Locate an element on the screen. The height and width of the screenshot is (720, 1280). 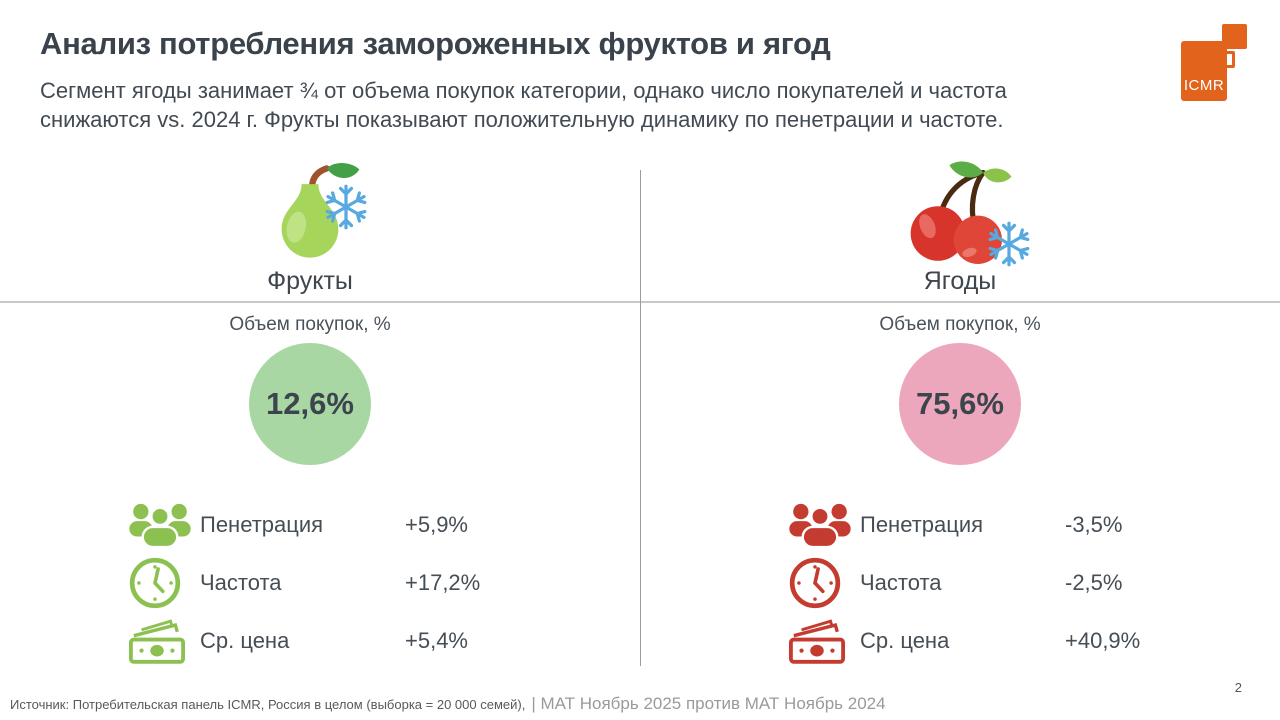
berries-label: Ягоды is located at coordinates (960, 281).